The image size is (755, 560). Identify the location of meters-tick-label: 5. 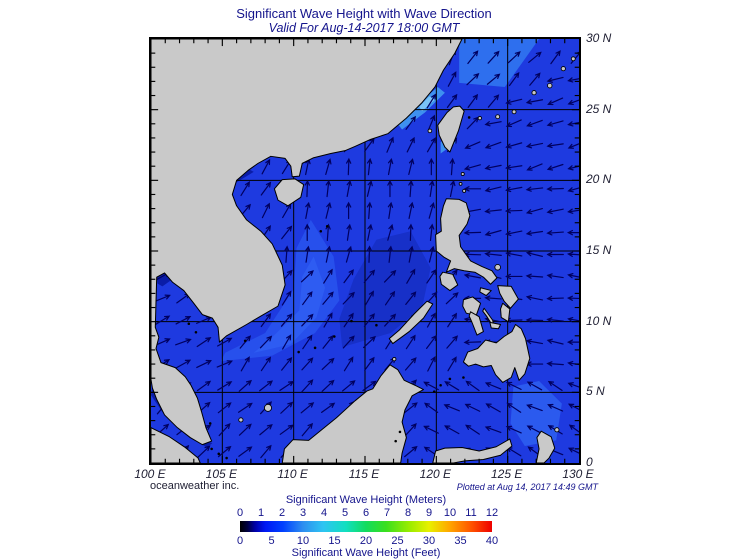
(345, 513).